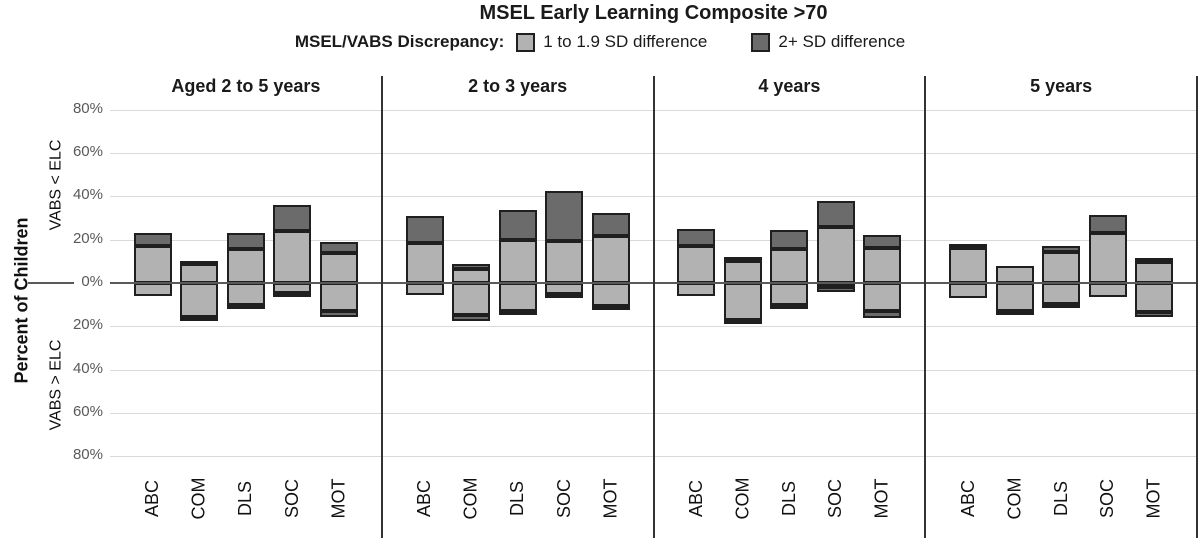 The image size is (1200, 540). What do you see at coordinates (246, 86) in the screenshot?
I see `panel-header-0: Aged 2 to 5 years` at bounding box center [246, 86].